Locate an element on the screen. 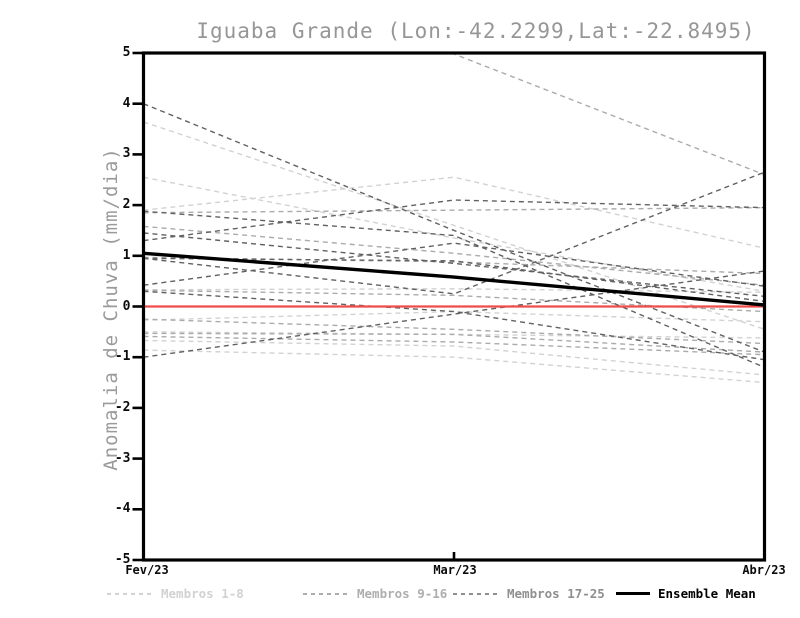  legend-item-label: Ensemble Mean is located at coordinates (707, 593).